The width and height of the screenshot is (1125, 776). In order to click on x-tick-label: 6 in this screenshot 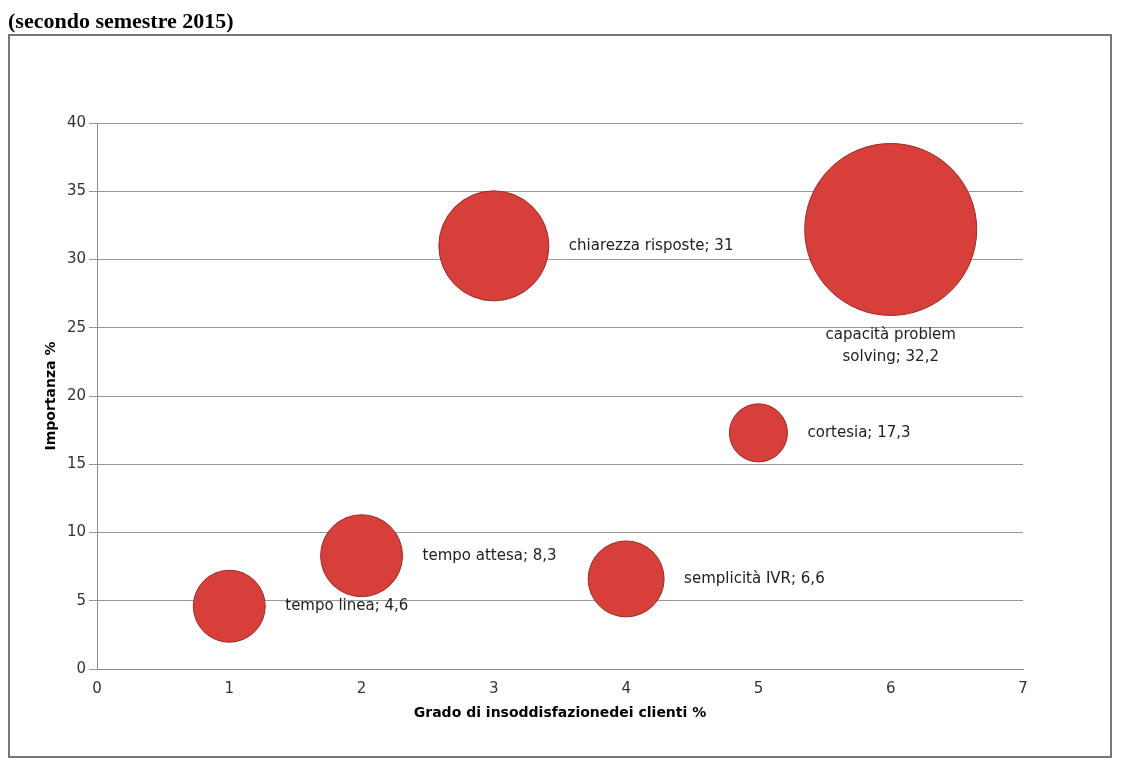, I will do `click(890, 687)`.